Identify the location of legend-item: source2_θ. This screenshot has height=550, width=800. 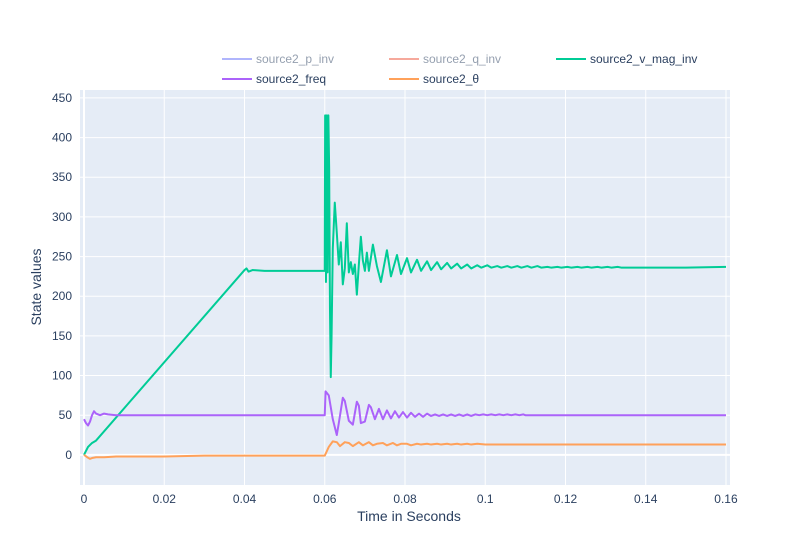
(434, 79).